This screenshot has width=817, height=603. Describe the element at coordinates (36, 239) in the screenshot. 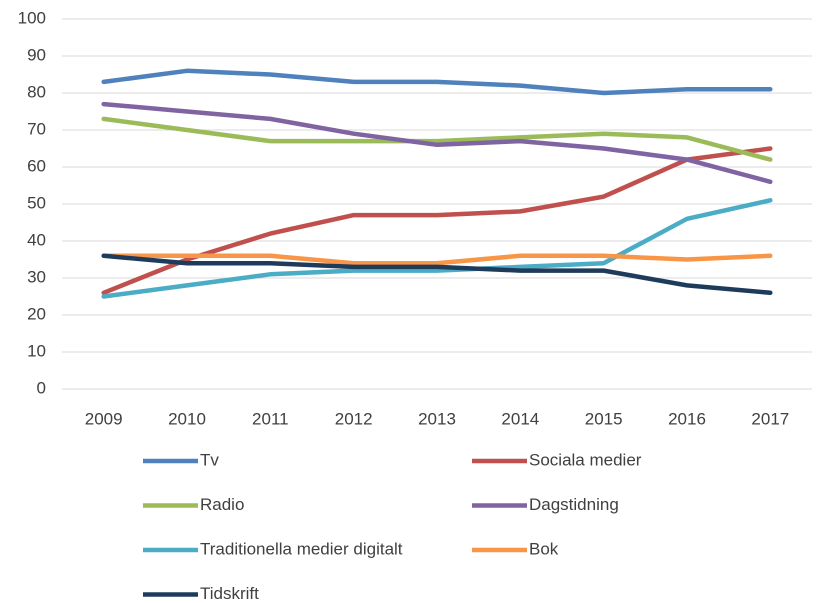

I see `y-tick-label: 40` at that location.